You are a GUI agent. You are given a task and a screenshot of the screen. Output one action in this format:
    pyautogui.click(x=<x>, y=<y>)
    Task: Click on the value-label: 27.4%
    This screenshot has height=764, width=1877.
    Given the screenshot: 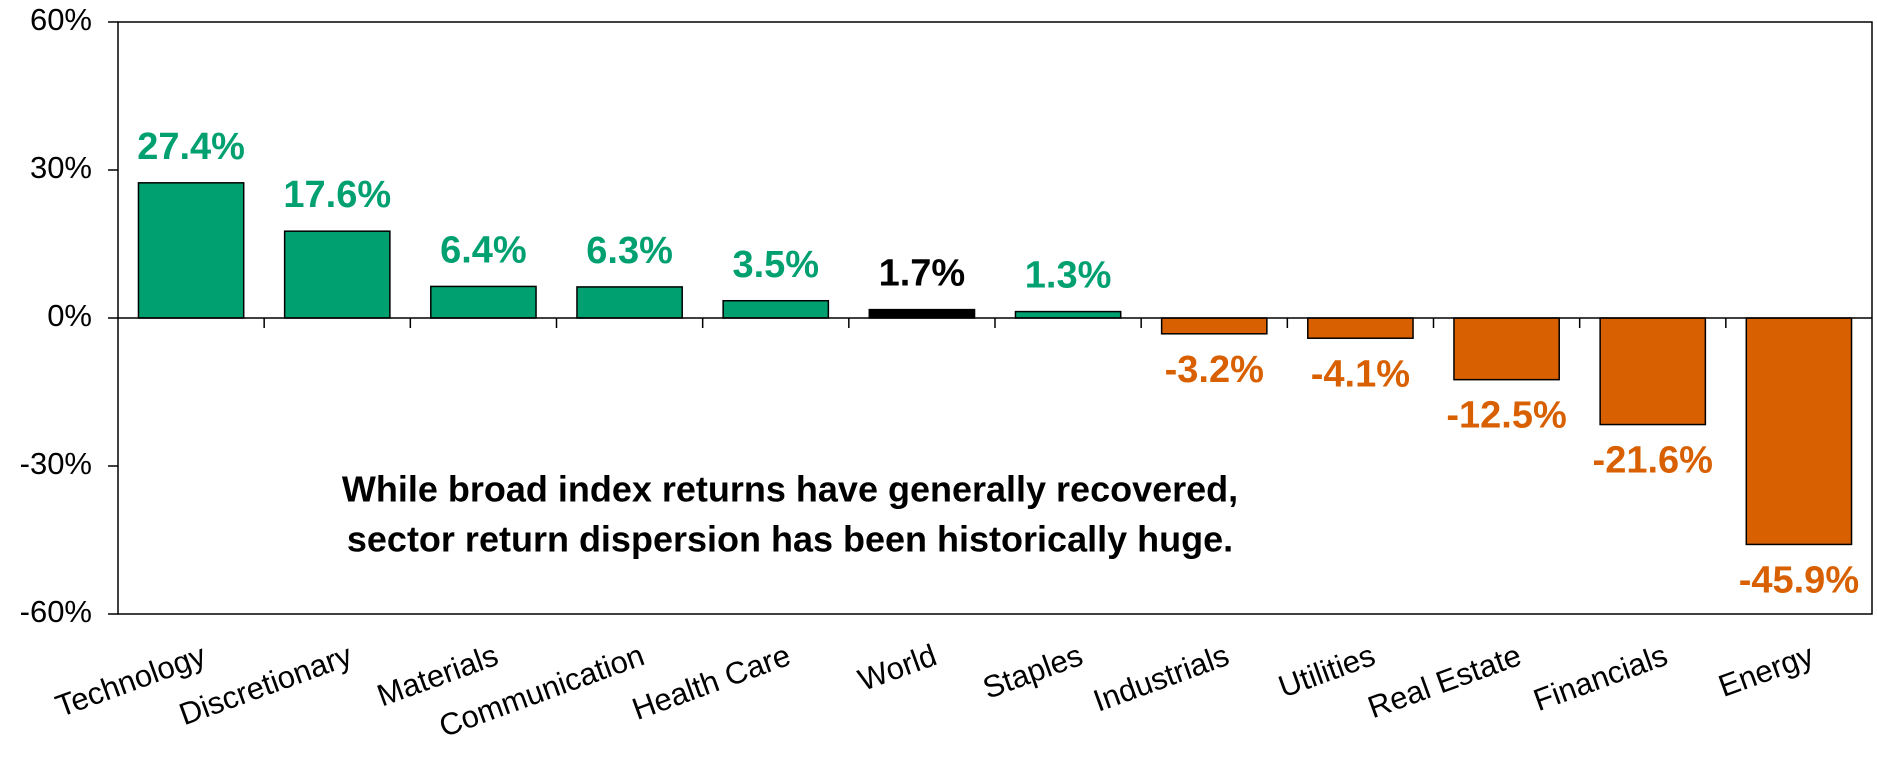 What is the action you would take?
    pyautogui.click(x=191, y=147)
    